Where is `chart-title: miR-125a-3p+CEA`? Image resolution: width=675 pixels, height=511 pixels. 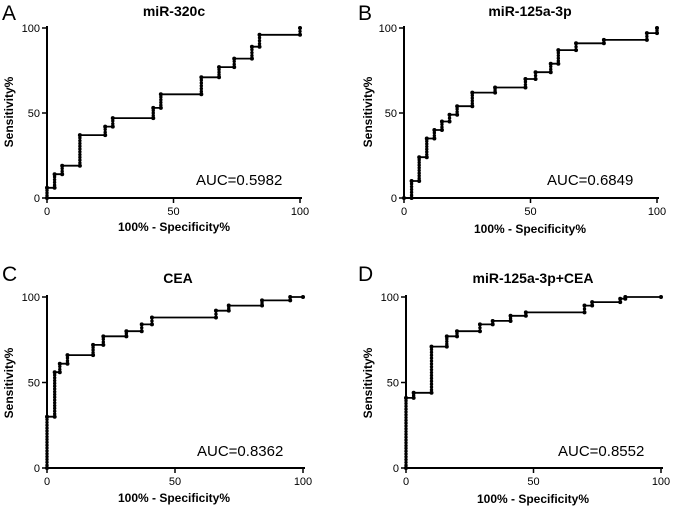
chart-title: miR-125a-3p+CEA is located at coordinates (533, 278).